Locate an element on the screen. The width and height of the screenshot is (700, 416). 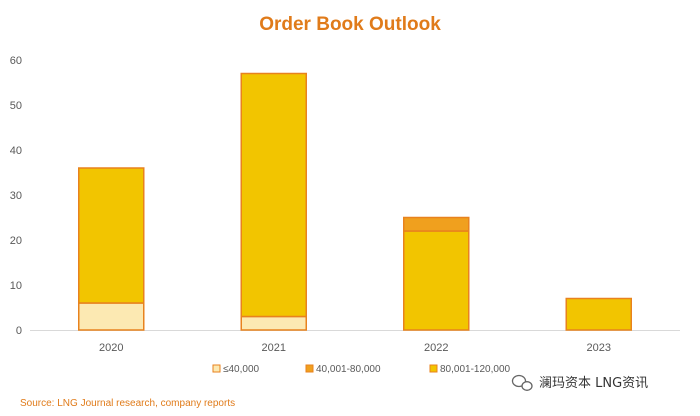
legend-label: 80,001-120,000 is located at coordinates (475, 369).